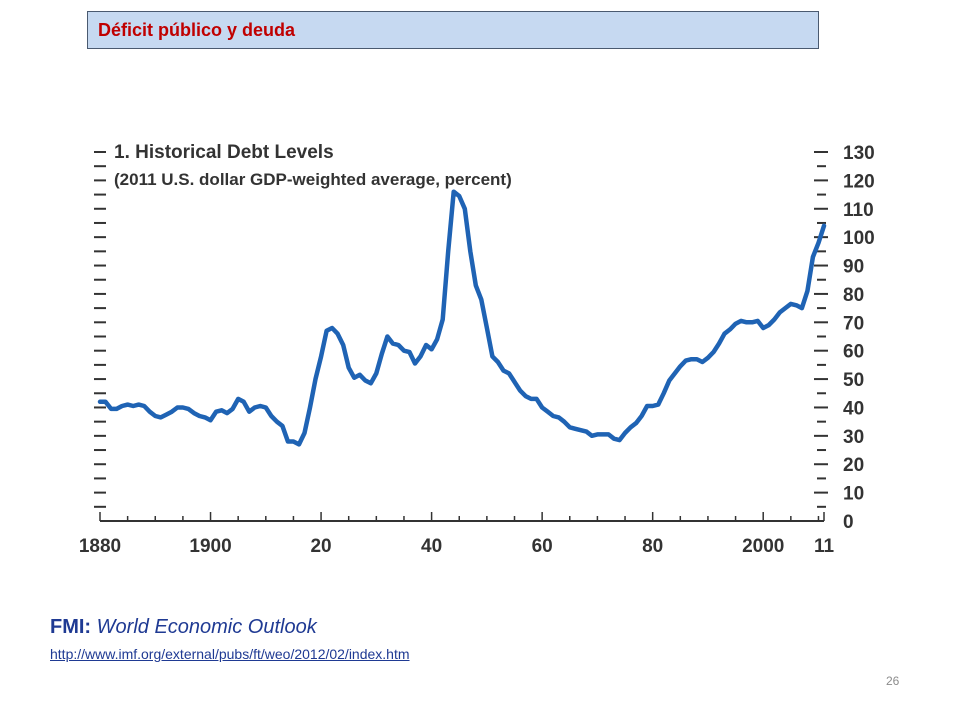 This screenshot has width=960, height=720. I want to click on y-tick-label: 110, so click(858, 210).